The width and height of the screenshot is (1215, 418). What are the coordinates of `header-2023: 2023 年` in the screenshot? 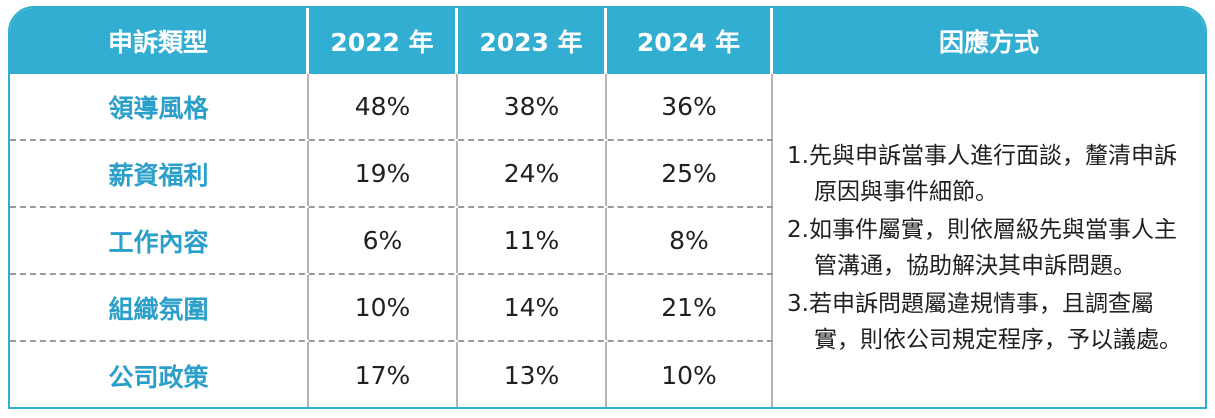 It's located at (532, 41).